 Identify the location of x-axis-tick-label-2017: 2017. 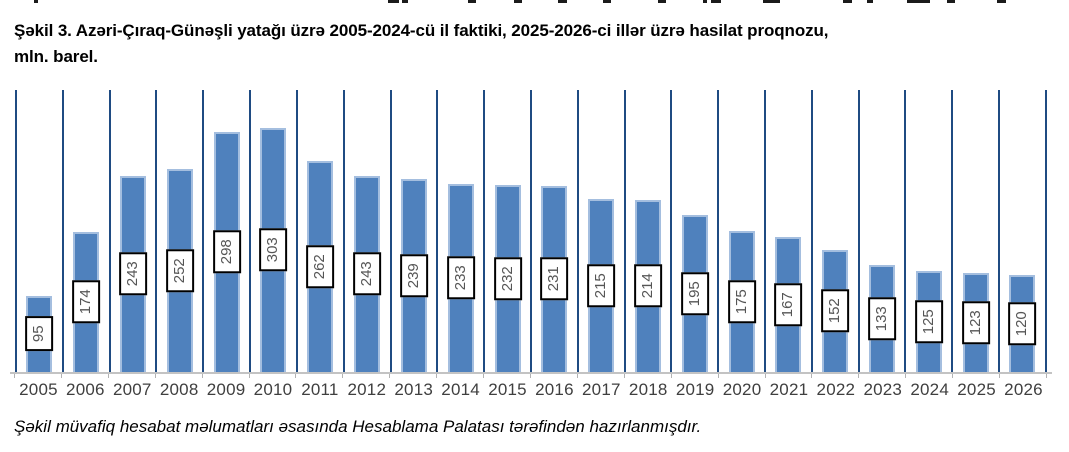
(601, 389).